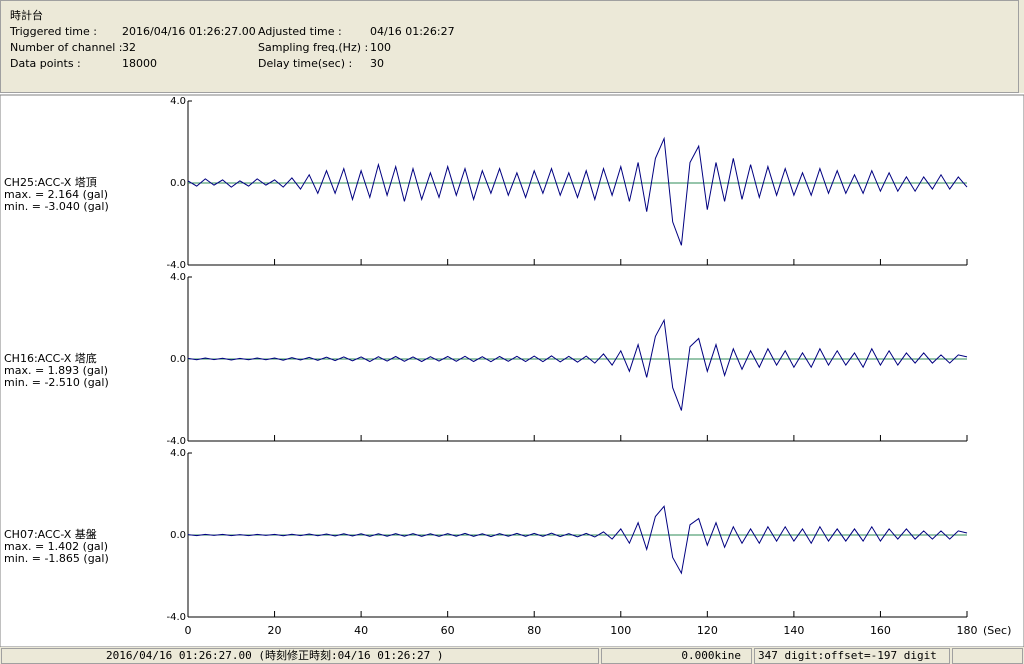 The image size is (1024, 664). Describe the element at coordinates (313, 47) in the screenshot. I see `field-label: Sampling freq.(Hz) :` at that location.